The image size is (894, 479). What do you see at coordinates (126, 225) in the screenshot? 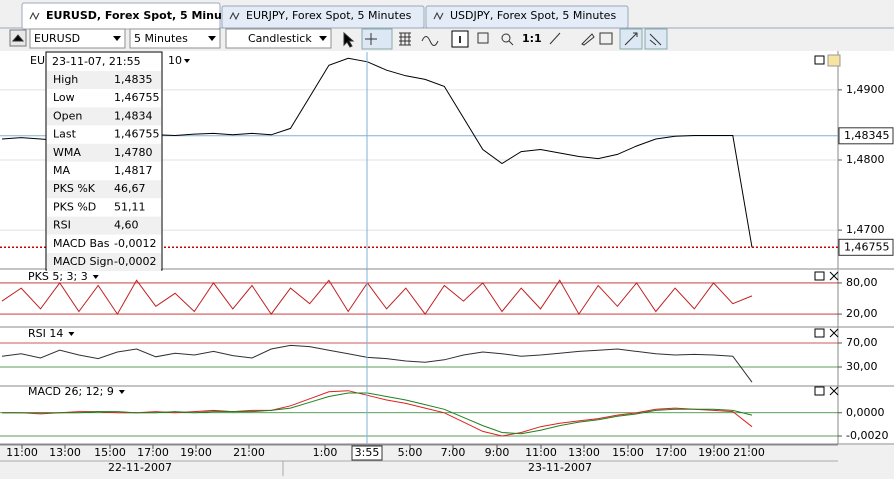
I see `tooltip-value: 4,60` at bounding box center [126, 225].